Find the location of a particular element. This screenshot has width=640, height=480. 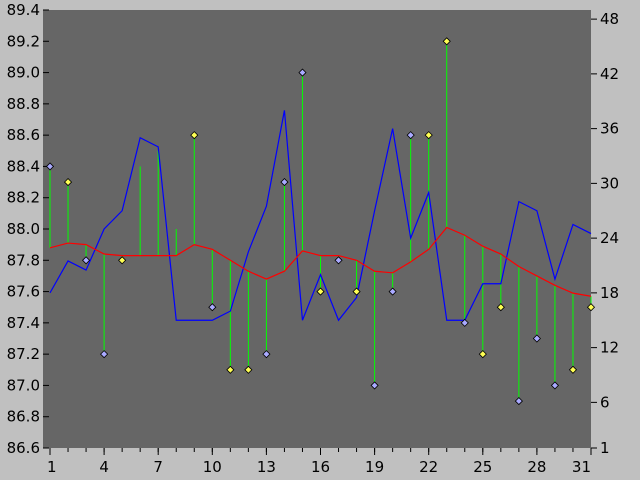

left-tick-label: 87.2 is located at coordinates (23, 354).